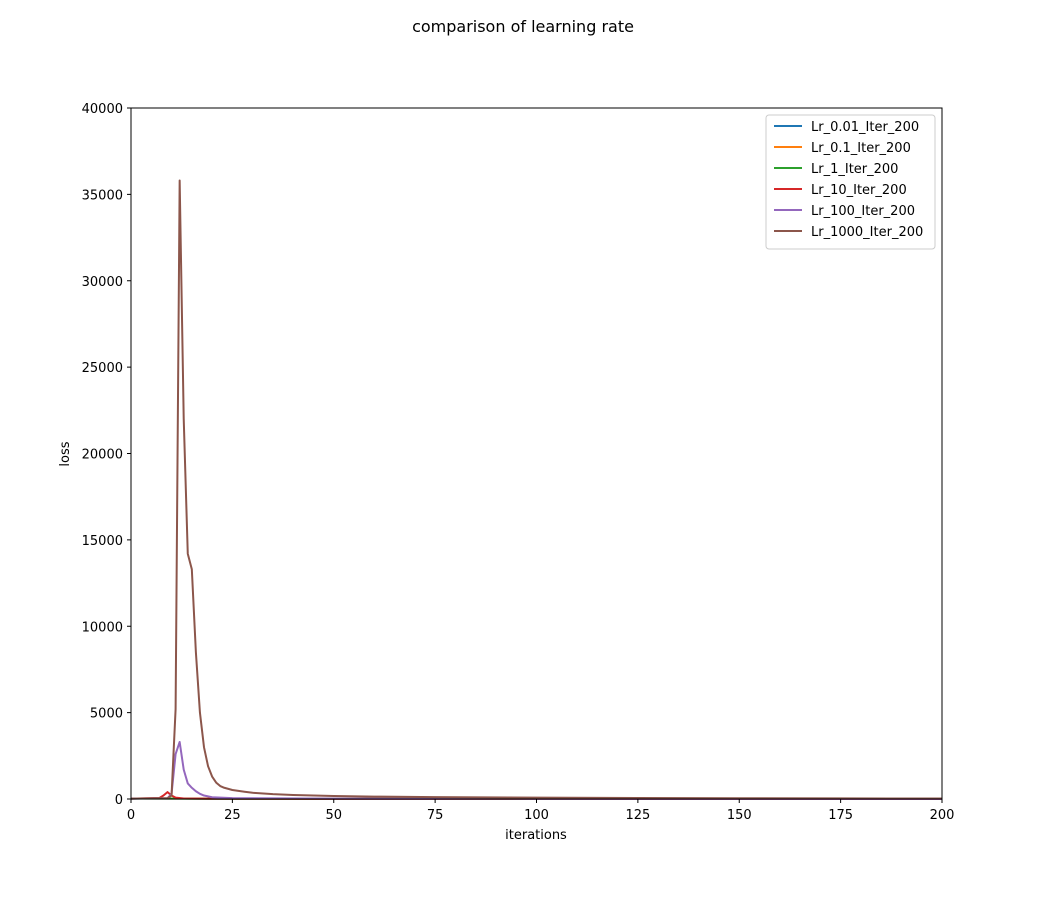 The width and height of the screenshot is (1047, 898). I want to click on y-tick-label: 5000, so click(106, 714).